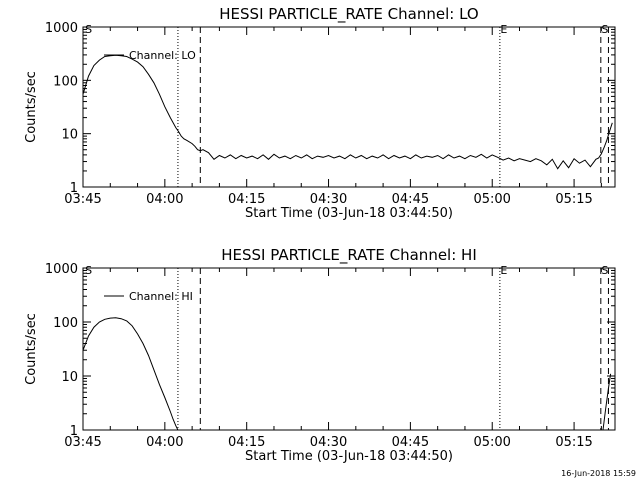 This screenshot has height=480, width=640. What do you see at coordinates (348, 14) in the screenshot?
I see `chart-title: HESSI PARTICLE_RATE Channel: LO` at bounding box center [348, 14].